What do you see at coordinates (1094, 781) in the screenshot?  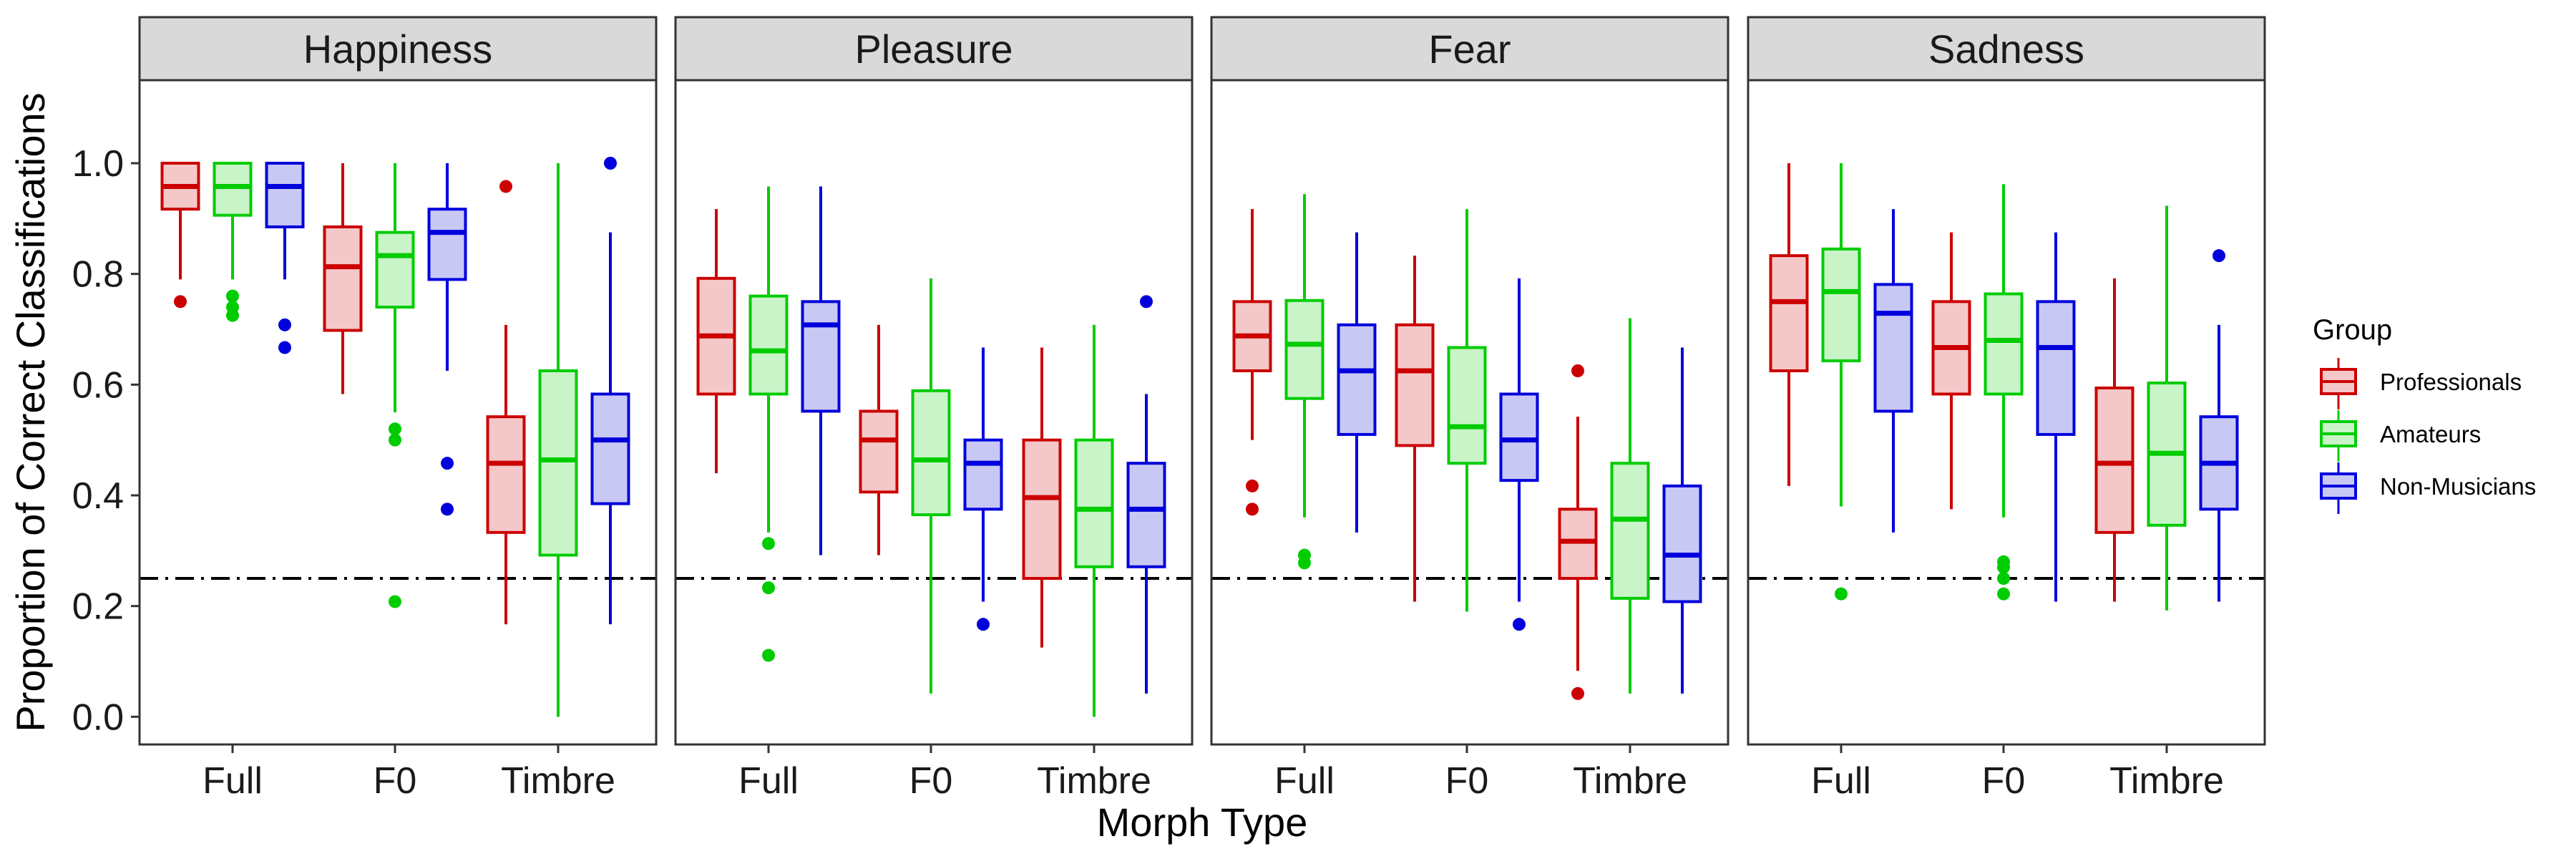 I see `x-tick-label: Timbre` at bounding box center [1094, 781].